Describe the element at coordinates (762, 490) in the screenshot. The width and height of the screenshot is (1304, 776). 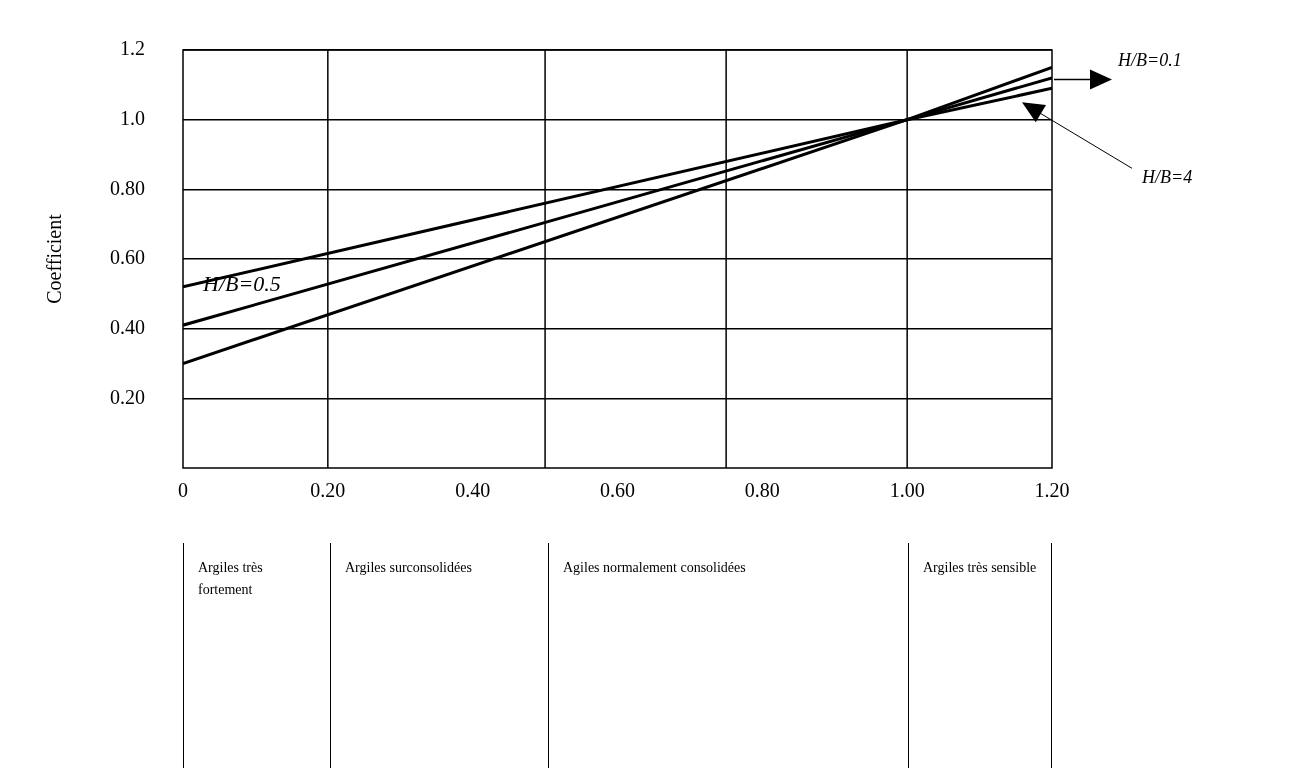
I see `x-tick-label: 0.80` at that location.